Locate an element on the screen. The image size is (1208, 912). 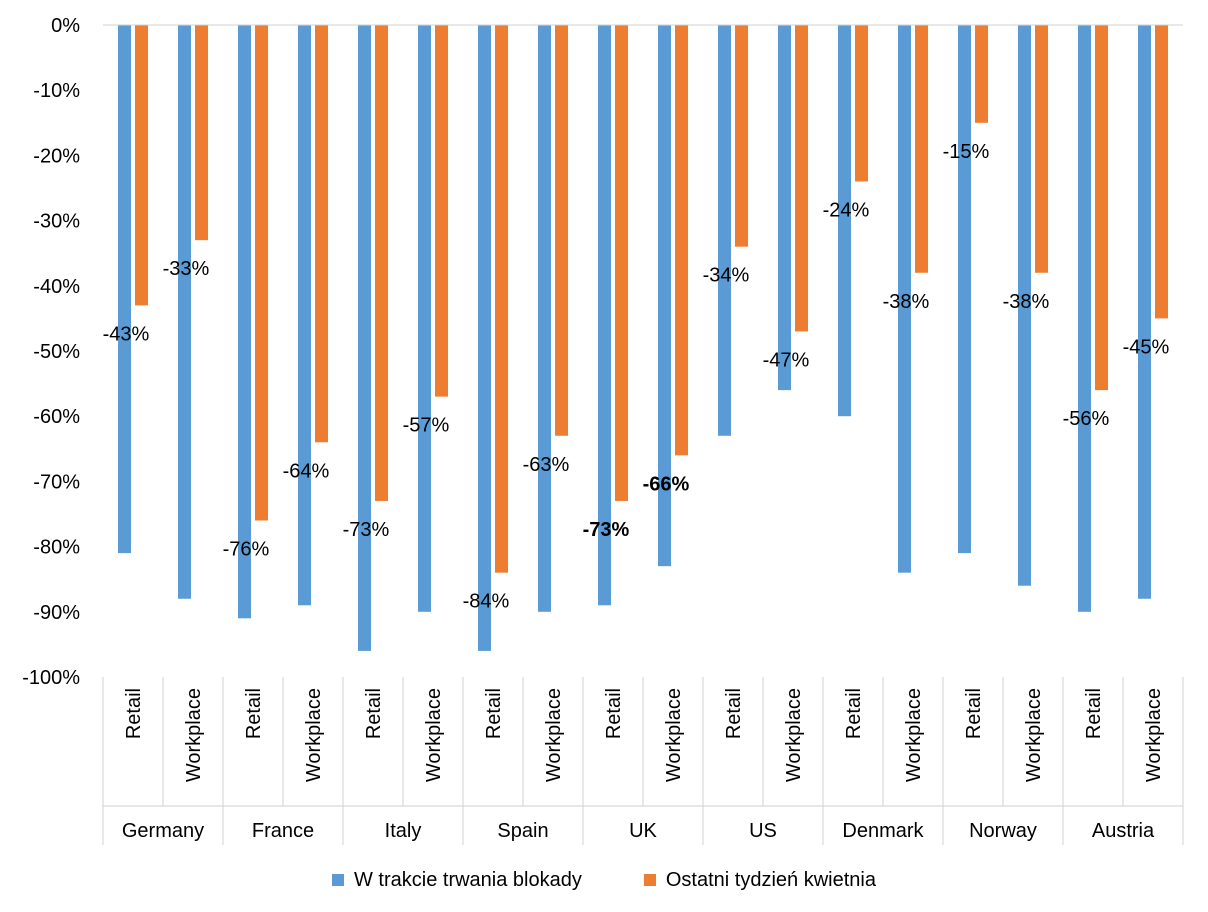
data-label: -24% is located at coordinates (846, 210).